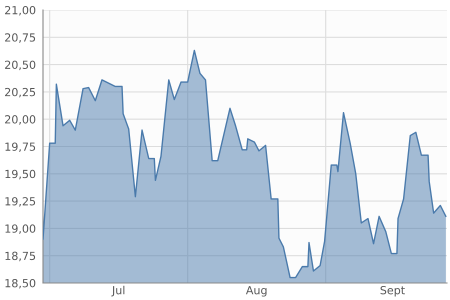 The width and height of the screenshot is (450, 300). I want to click on y-tick-label: 19,75, so click(20, 147).